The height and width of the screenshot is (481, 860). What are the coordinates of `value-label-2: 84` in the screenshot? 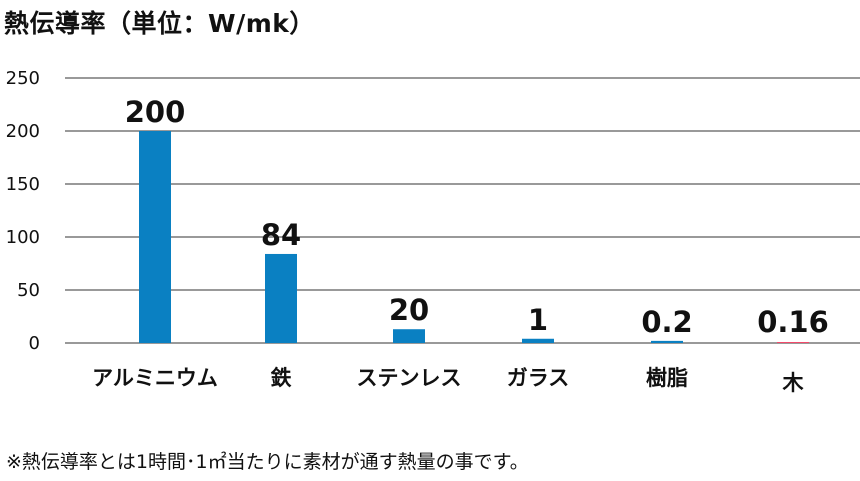 It's located at (281, 235).